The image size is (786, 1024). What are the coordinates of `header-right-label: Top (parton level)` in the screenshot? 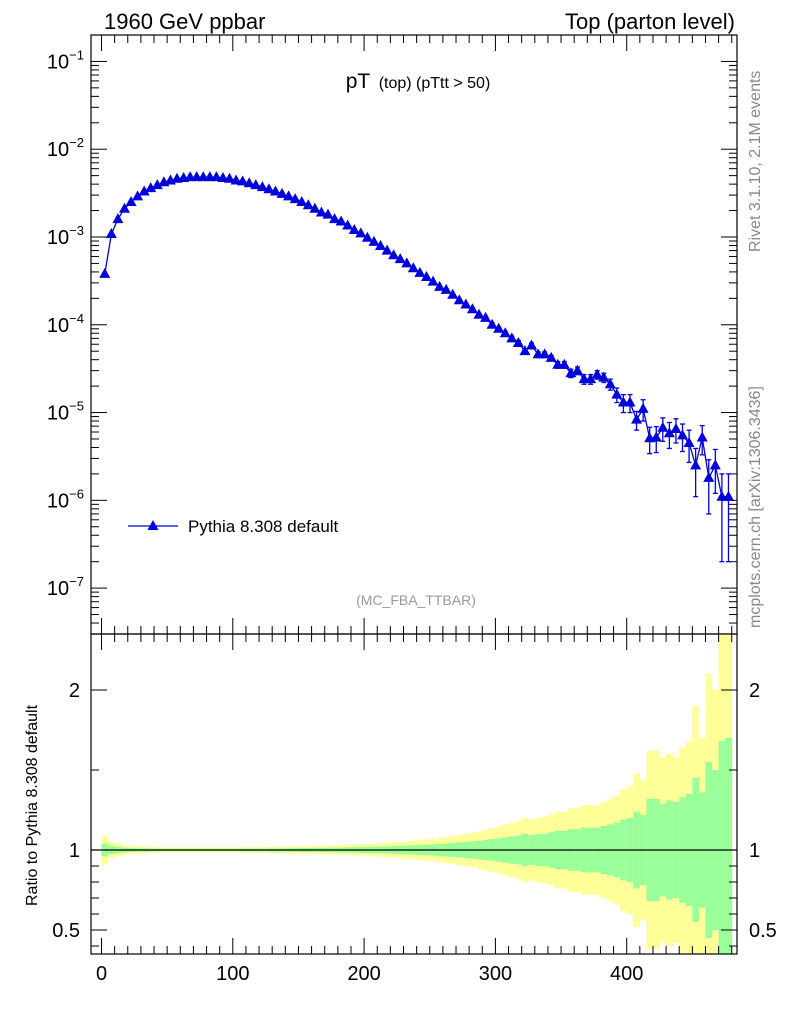 It's located at (650, 21).